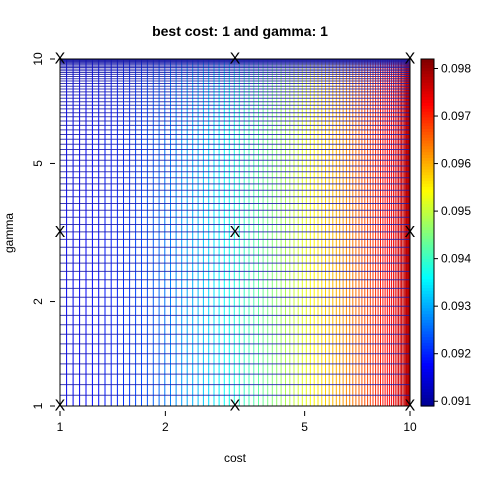 This screenshot has height=485, width=480. What do you see at coordinates (456, 211) in the screenshot?
I see `colorbar-tick-label: 0.095` at bounding box center [456, 211].